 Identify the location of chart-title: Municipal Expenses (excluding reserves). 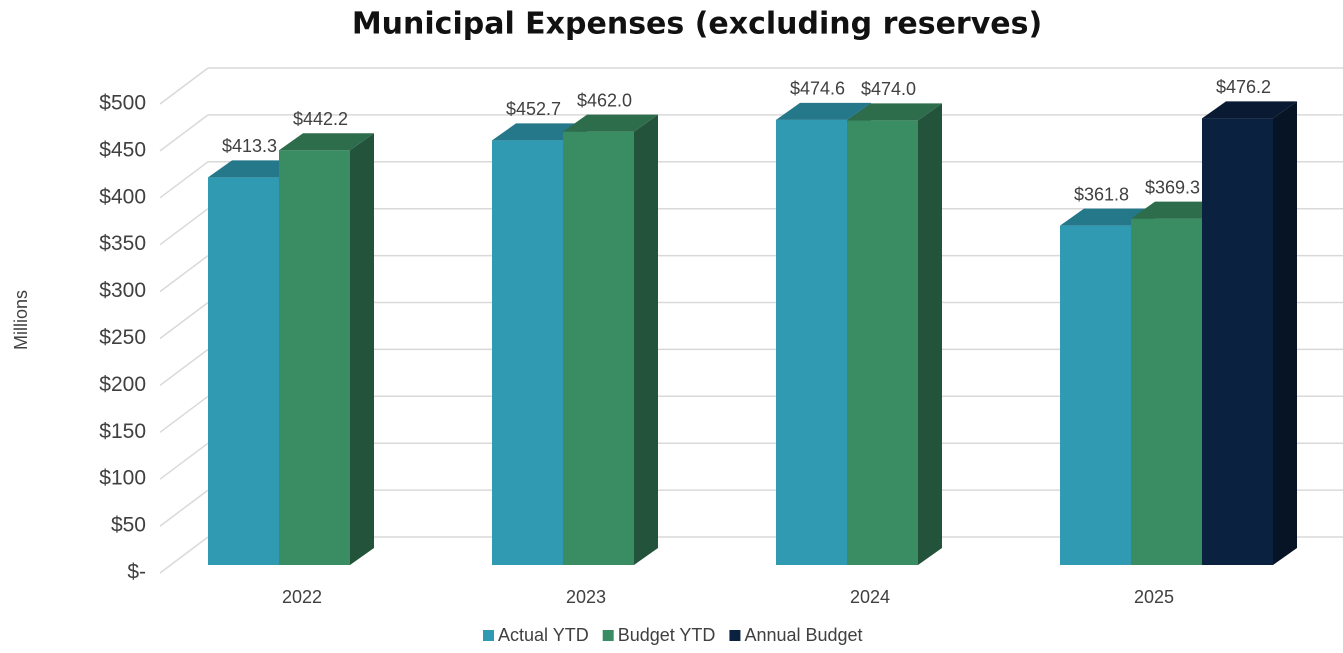
(697, 24).